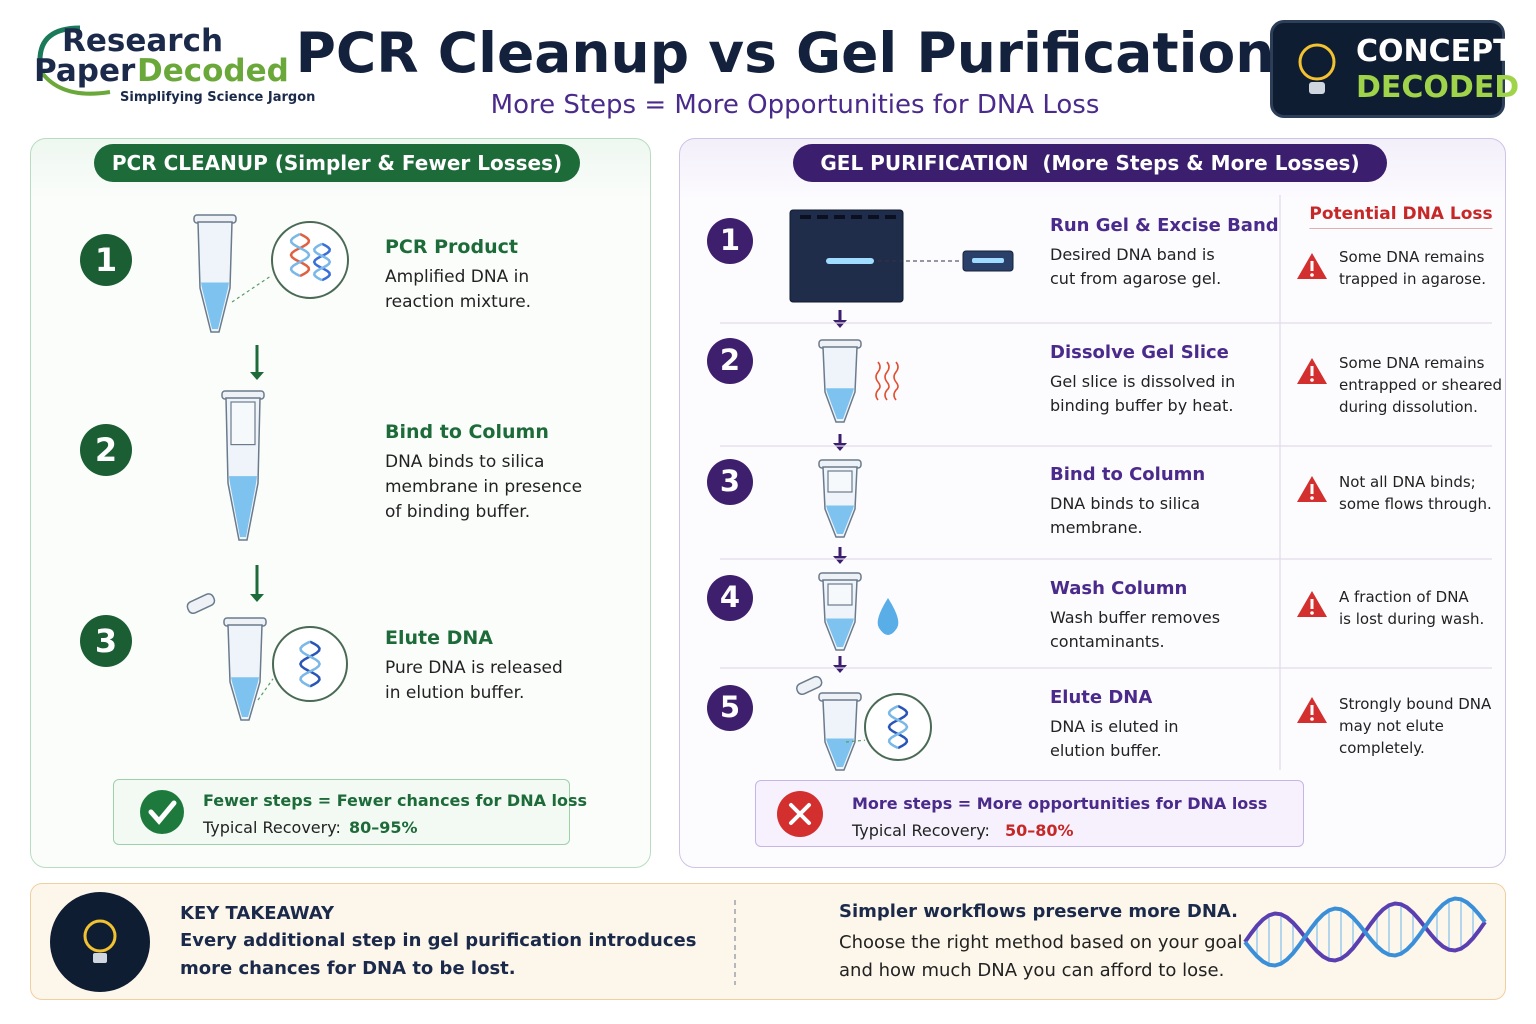 Image resolution: width=1536 pixels, height=1024 pixels. I want to click on loss-text: Not all DNA binds;, so click(1407, 482).